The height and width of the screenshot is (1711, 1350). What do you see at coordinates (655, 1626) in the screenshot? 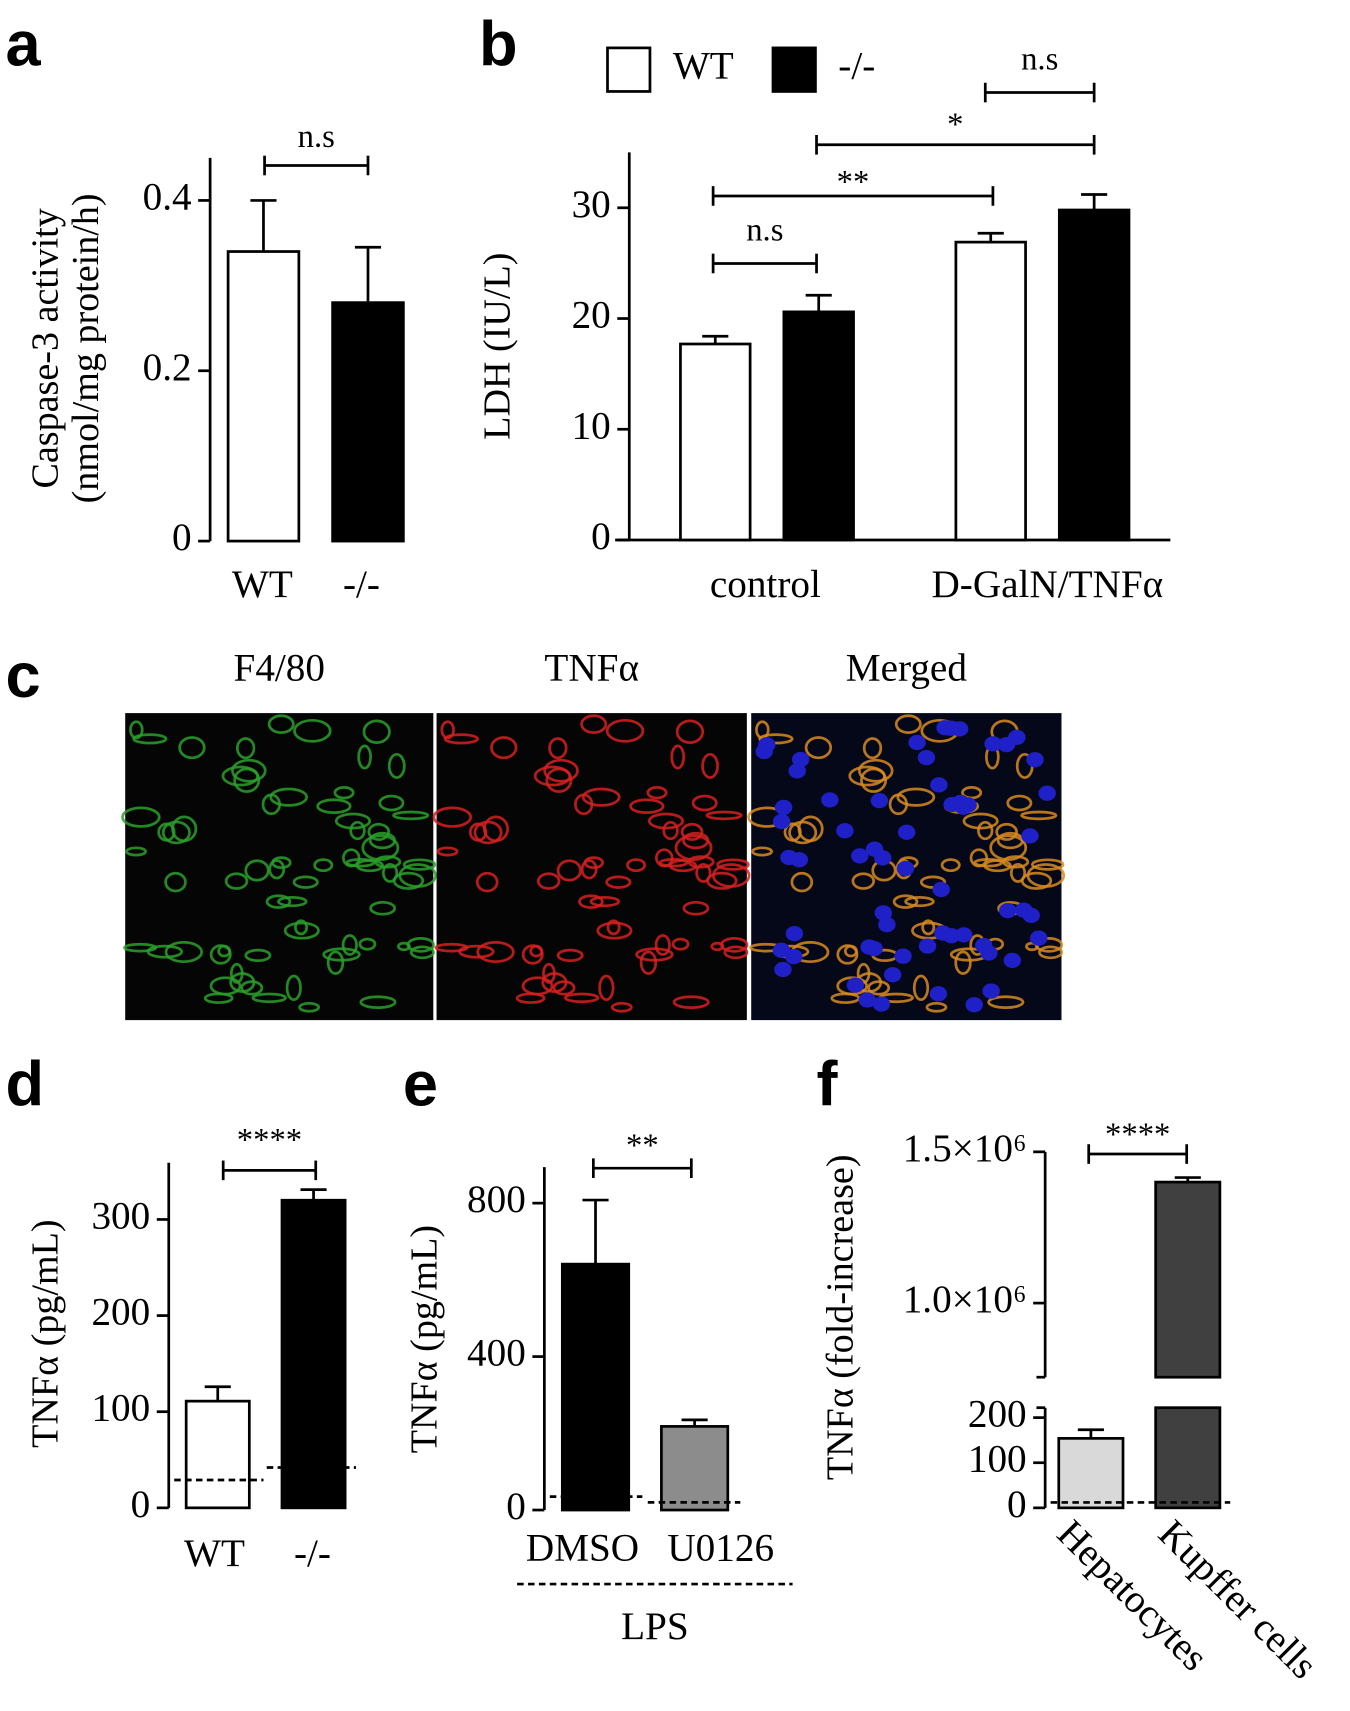
I see `group-label: LPS` at bounding box center [655, 1626].